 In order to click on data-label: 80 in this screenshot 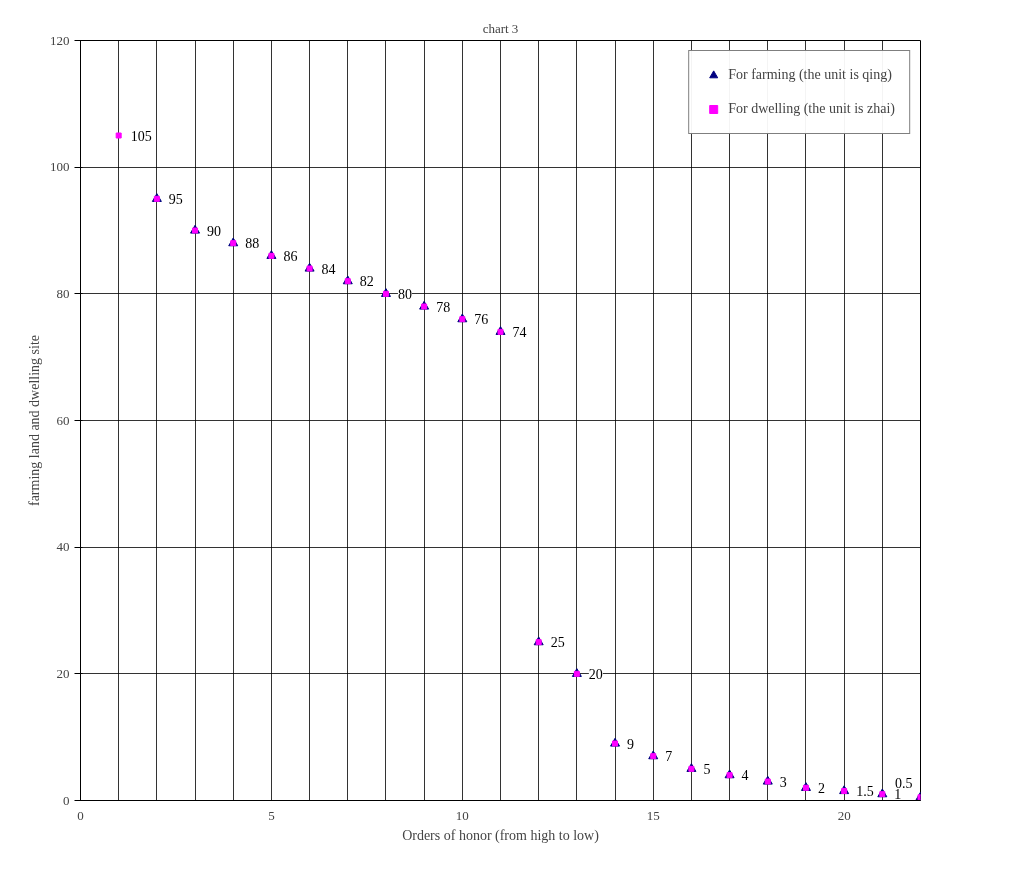, I will do `click(404, 294)`.